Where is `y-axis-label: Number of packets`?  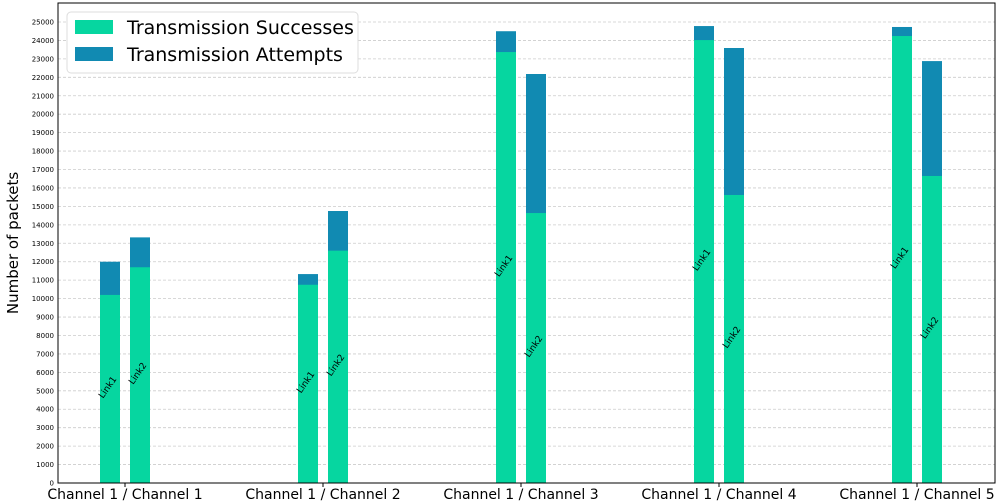
y-axis-label: Number of packets is located at coordinates (13, 243).